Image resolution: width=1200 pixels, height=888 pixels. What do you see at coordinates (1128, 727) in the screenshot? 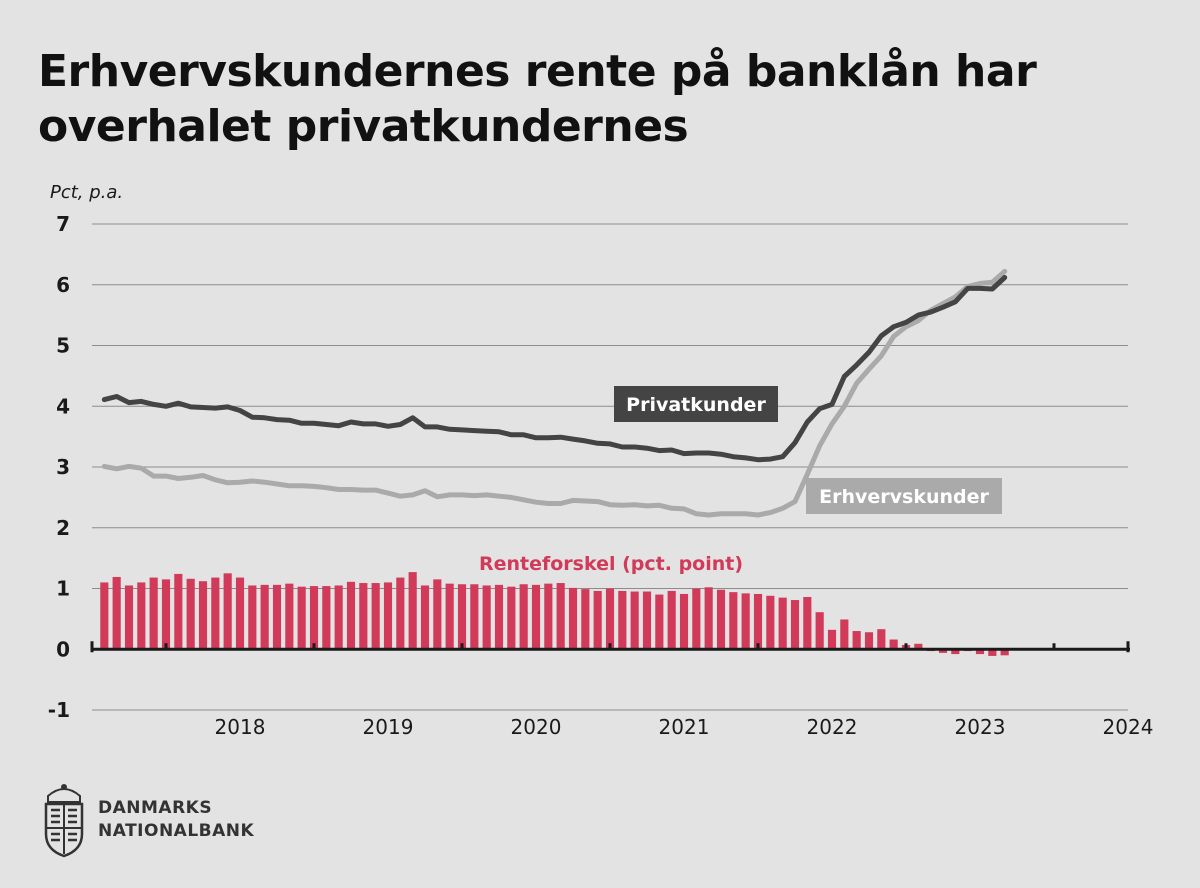
I see `x-tick-label: 2024` at bounding box center [1128, 727].